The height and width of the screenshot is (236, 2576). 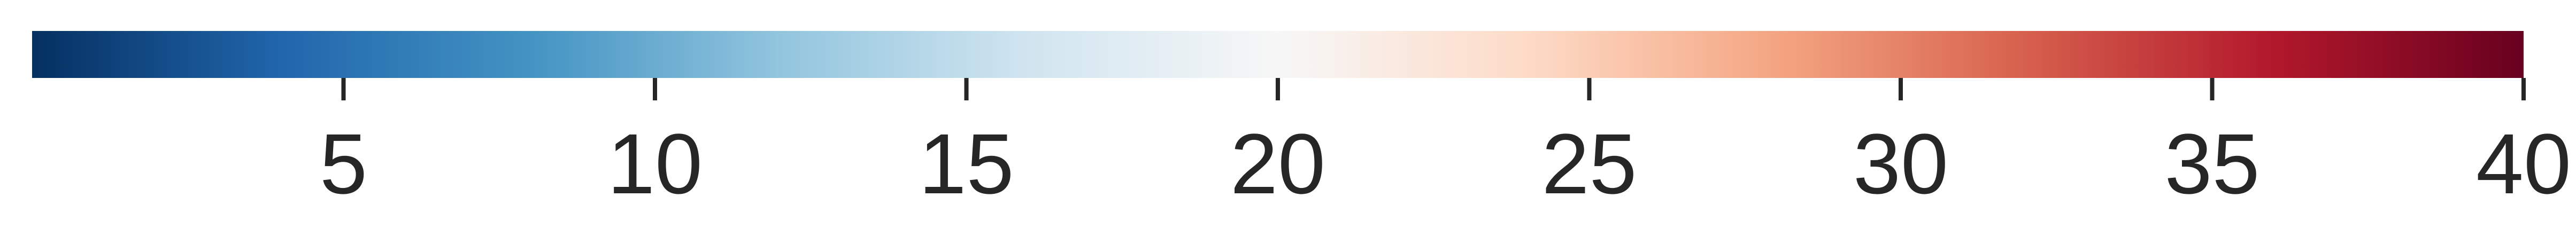 I want to click on tick-label-10: 10, so click(x=655, y=163).